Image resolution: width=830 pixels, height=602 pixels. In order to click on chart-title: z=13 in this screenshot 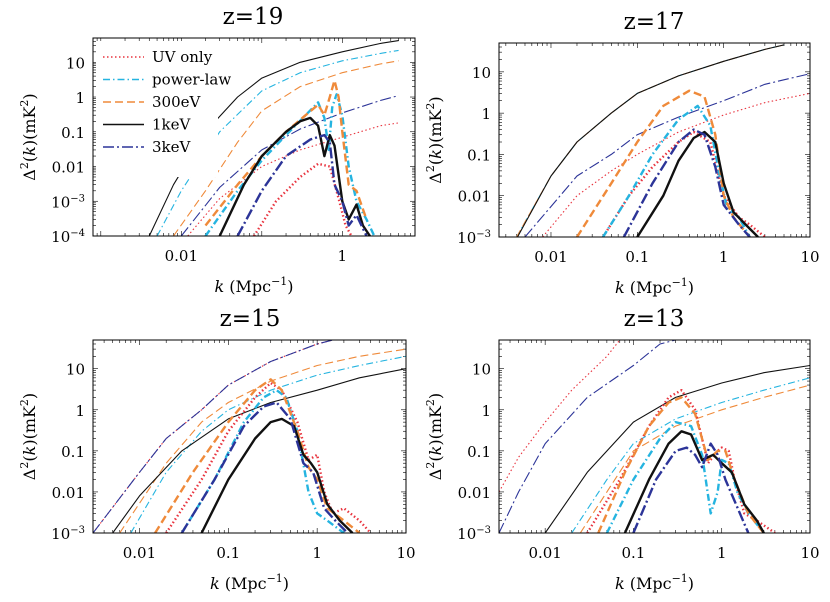, I will do `click(654, 319)`.